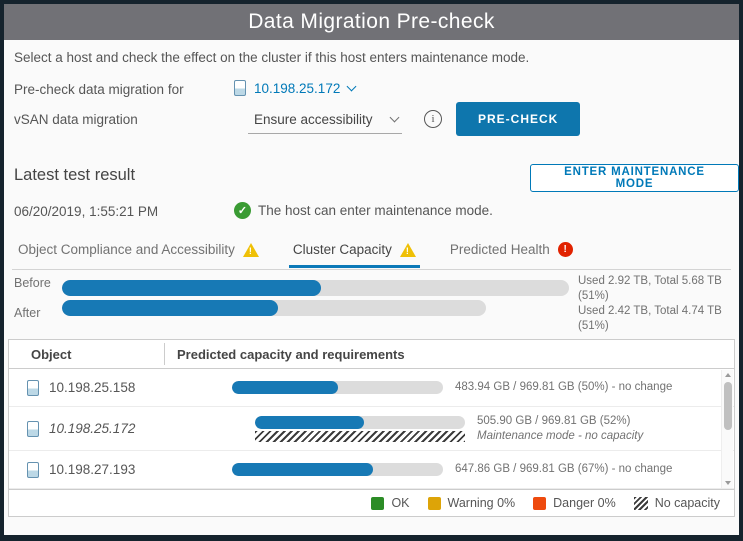 The height and width of the screenshot is (541, 743). Describe the element at coordinates (650, 281) in the screenshot. I see `before-capacity-text: Used 2.92 TB, Total 5.68 TB` at that location.